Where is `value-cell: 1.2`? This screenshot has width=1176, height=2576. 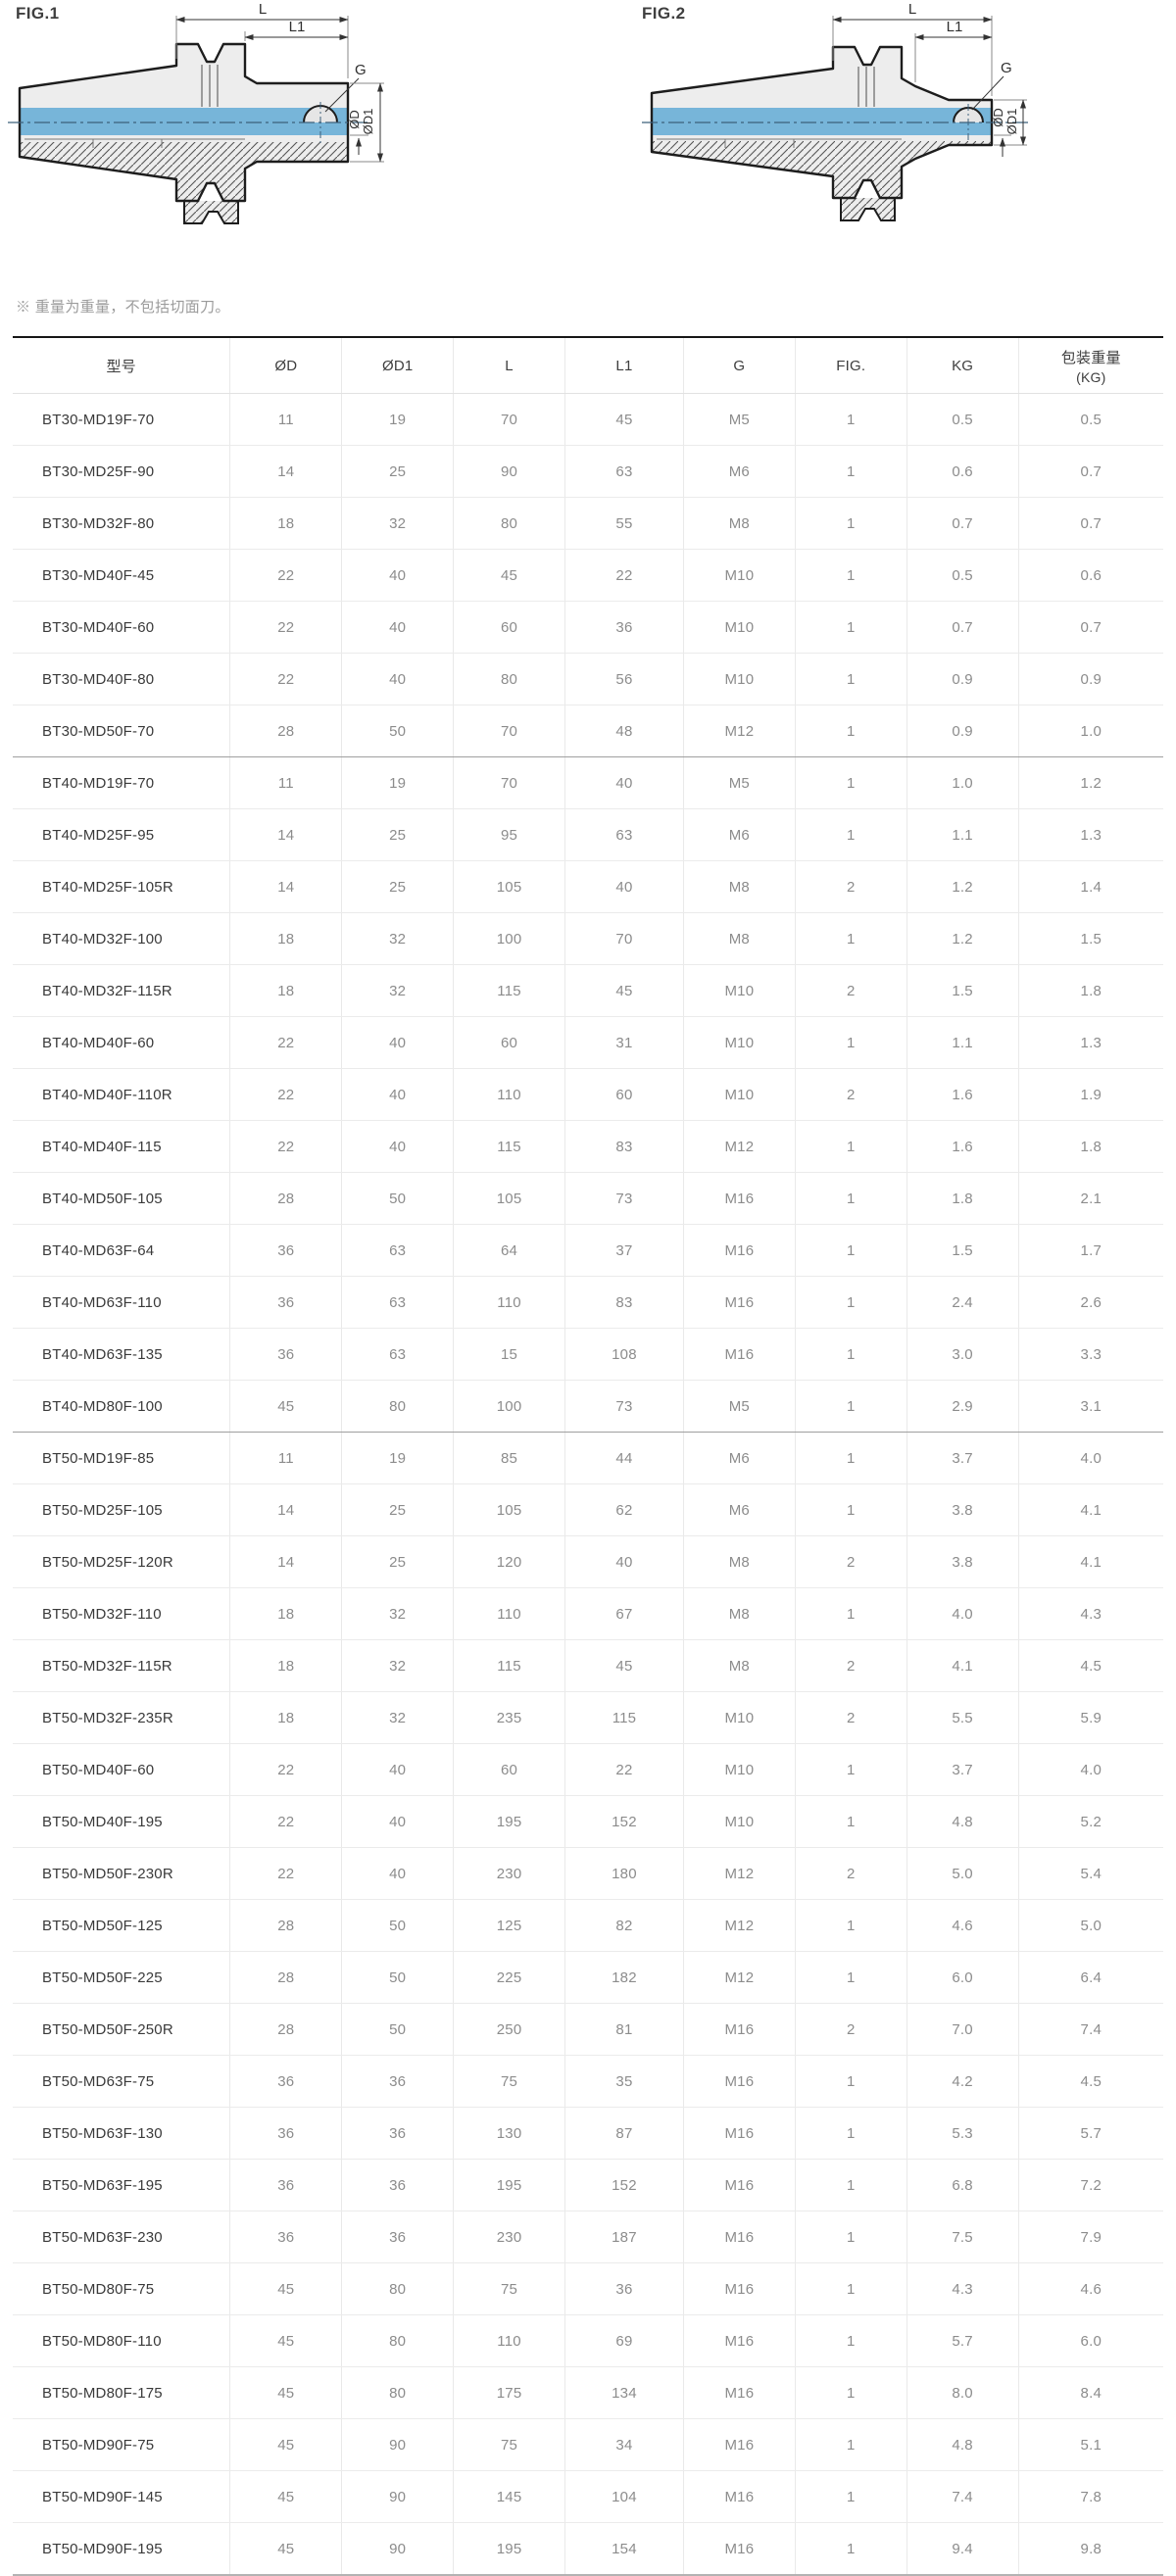
value-cell: 1.2 is located at coordinates (962, 938).